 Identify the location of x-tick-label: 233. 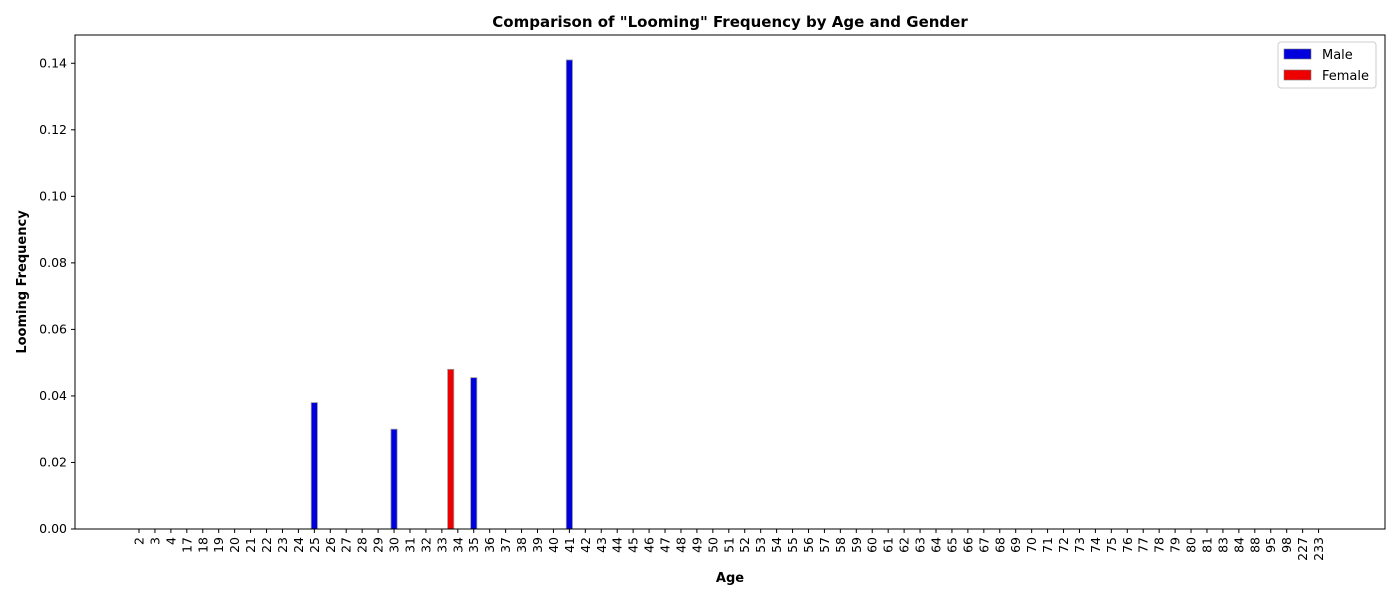
(1318, 549).